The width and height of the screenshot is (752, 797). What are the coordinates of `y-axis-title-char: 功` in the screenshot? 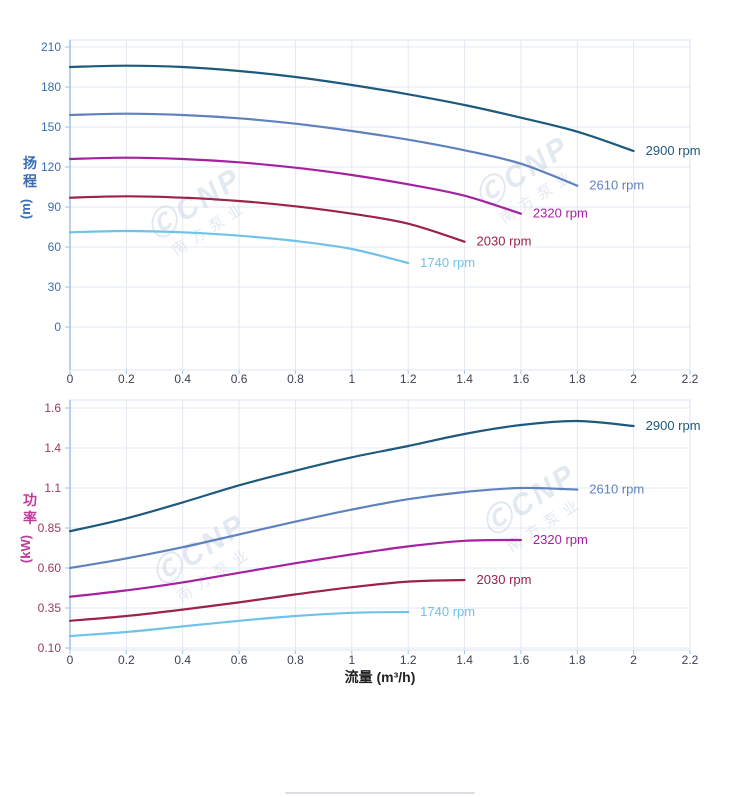 It's located at (30, 500).